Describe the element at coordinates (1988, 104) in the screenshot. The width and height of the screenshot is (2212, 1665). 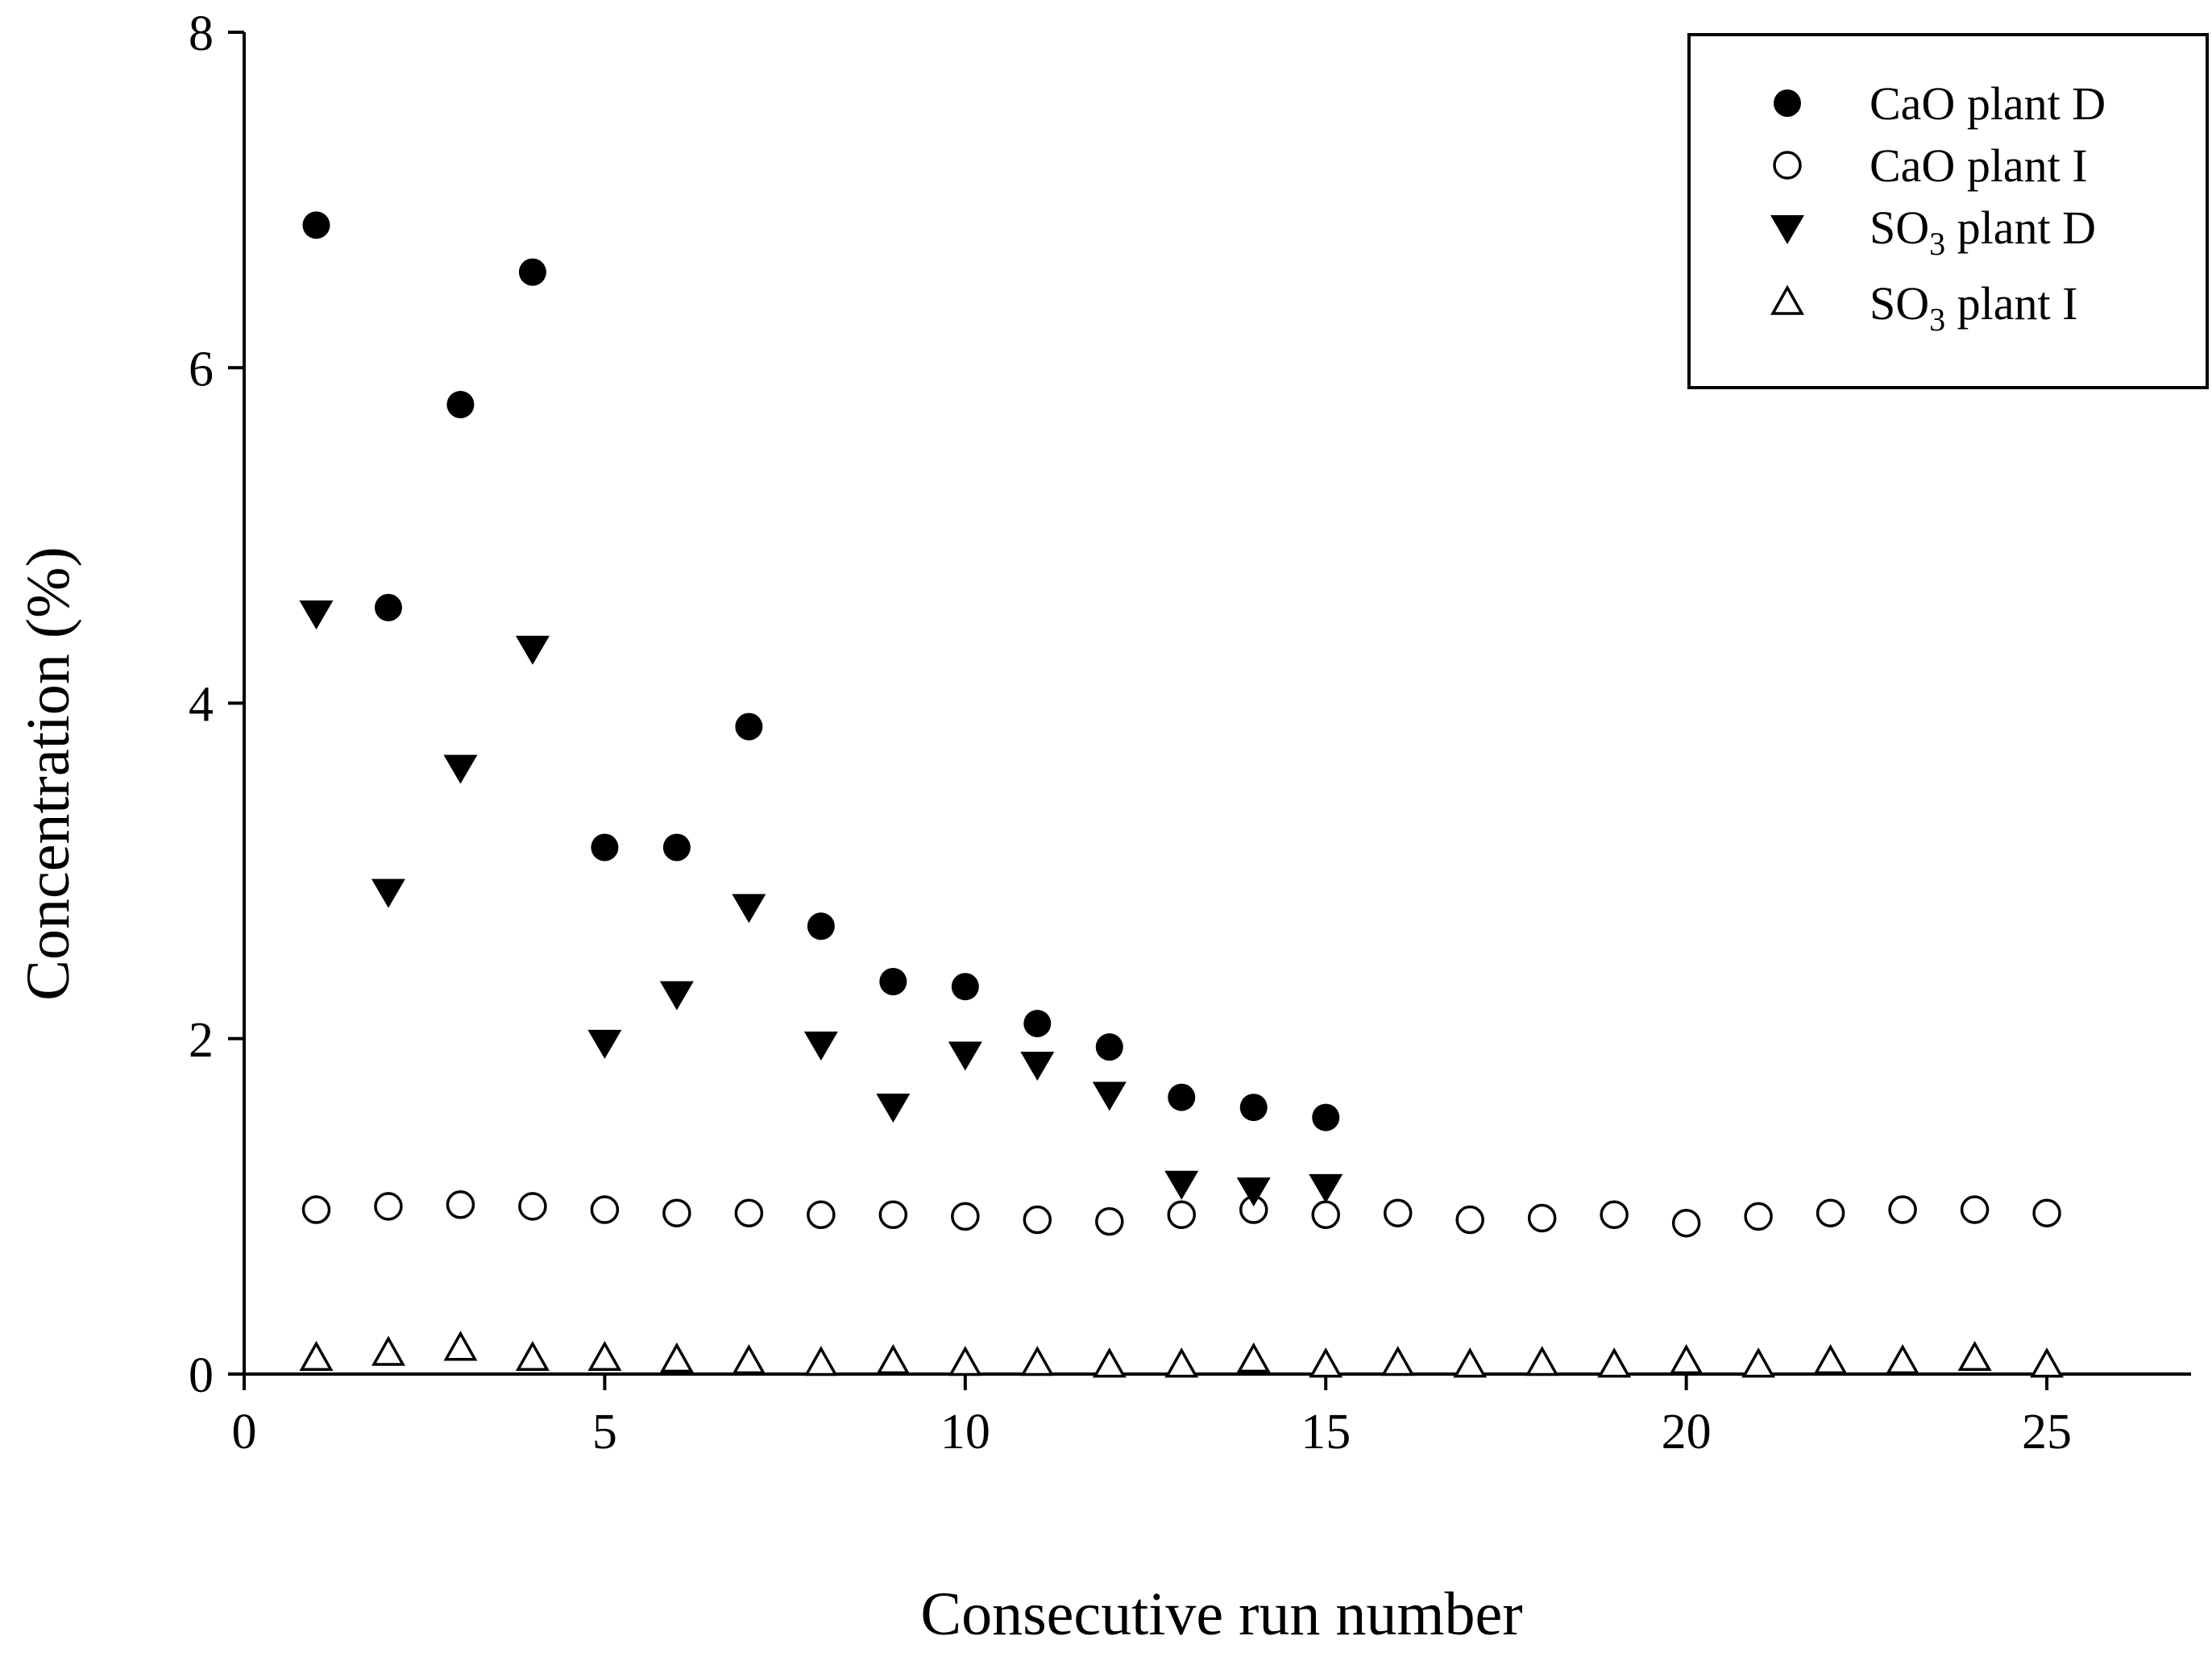
I see `legend-label: CaO plant D` at that location.